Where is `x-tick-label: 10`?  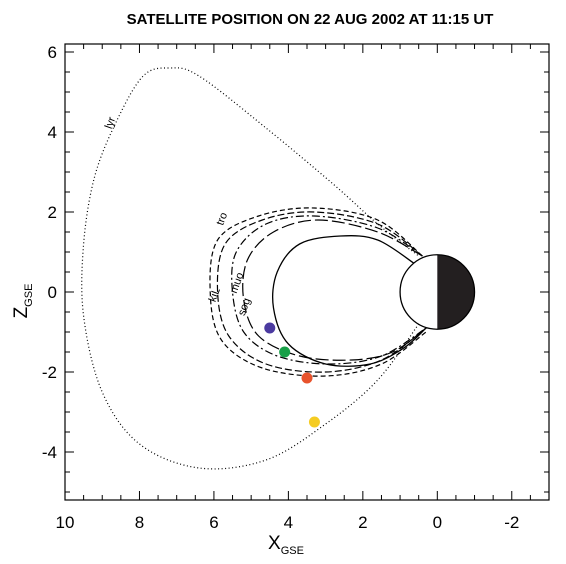
x-tick-label: 10 is located at coordinates (65, 522).